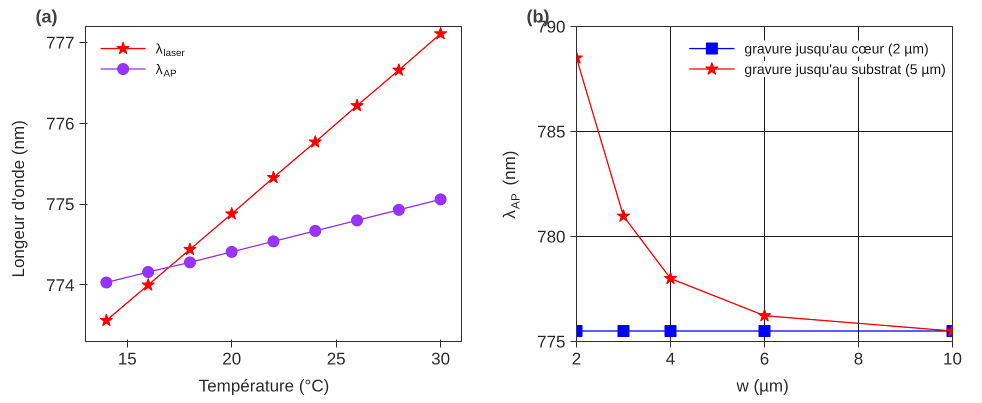 Image resolution: width=982 pixels, height=403 pixels. Describe the element at coordinates (127, 359) in the screenshot. I see `x-tick-label: 15` at that location.